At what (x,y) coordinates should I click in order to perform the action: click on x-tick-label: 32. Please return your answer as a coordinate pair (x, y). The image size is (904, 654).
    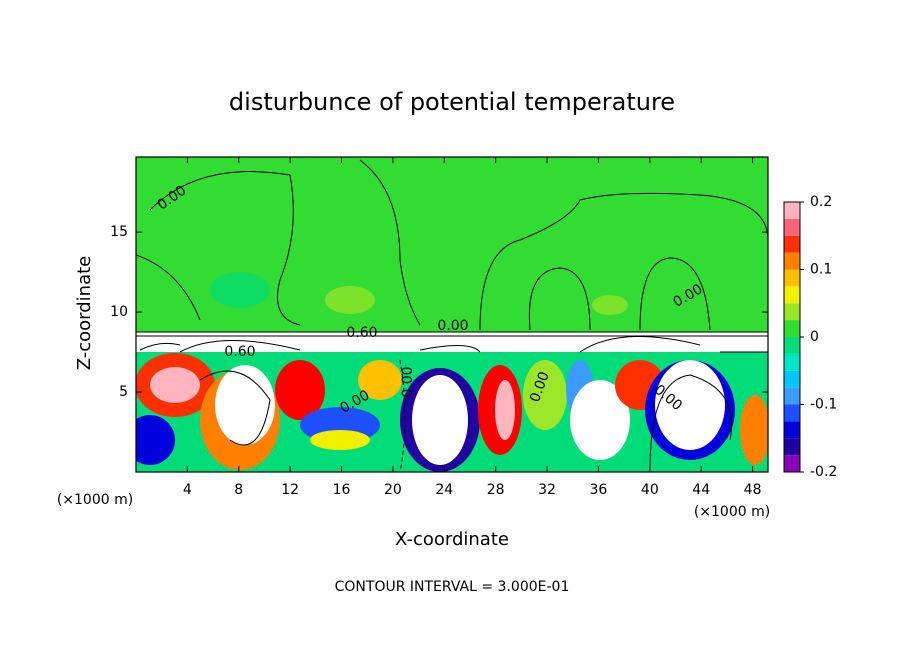
    Looking at the image, I should click on (547, 490).